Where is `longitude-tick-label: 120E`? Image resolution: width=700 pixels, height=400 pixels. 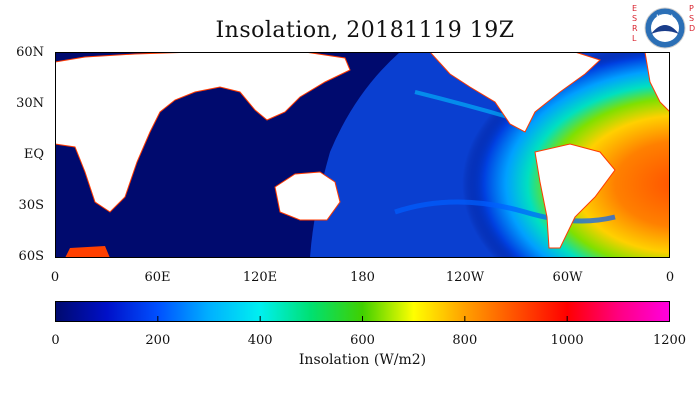
longitude-tick-label: 120E is located at coordinates (260, 277).